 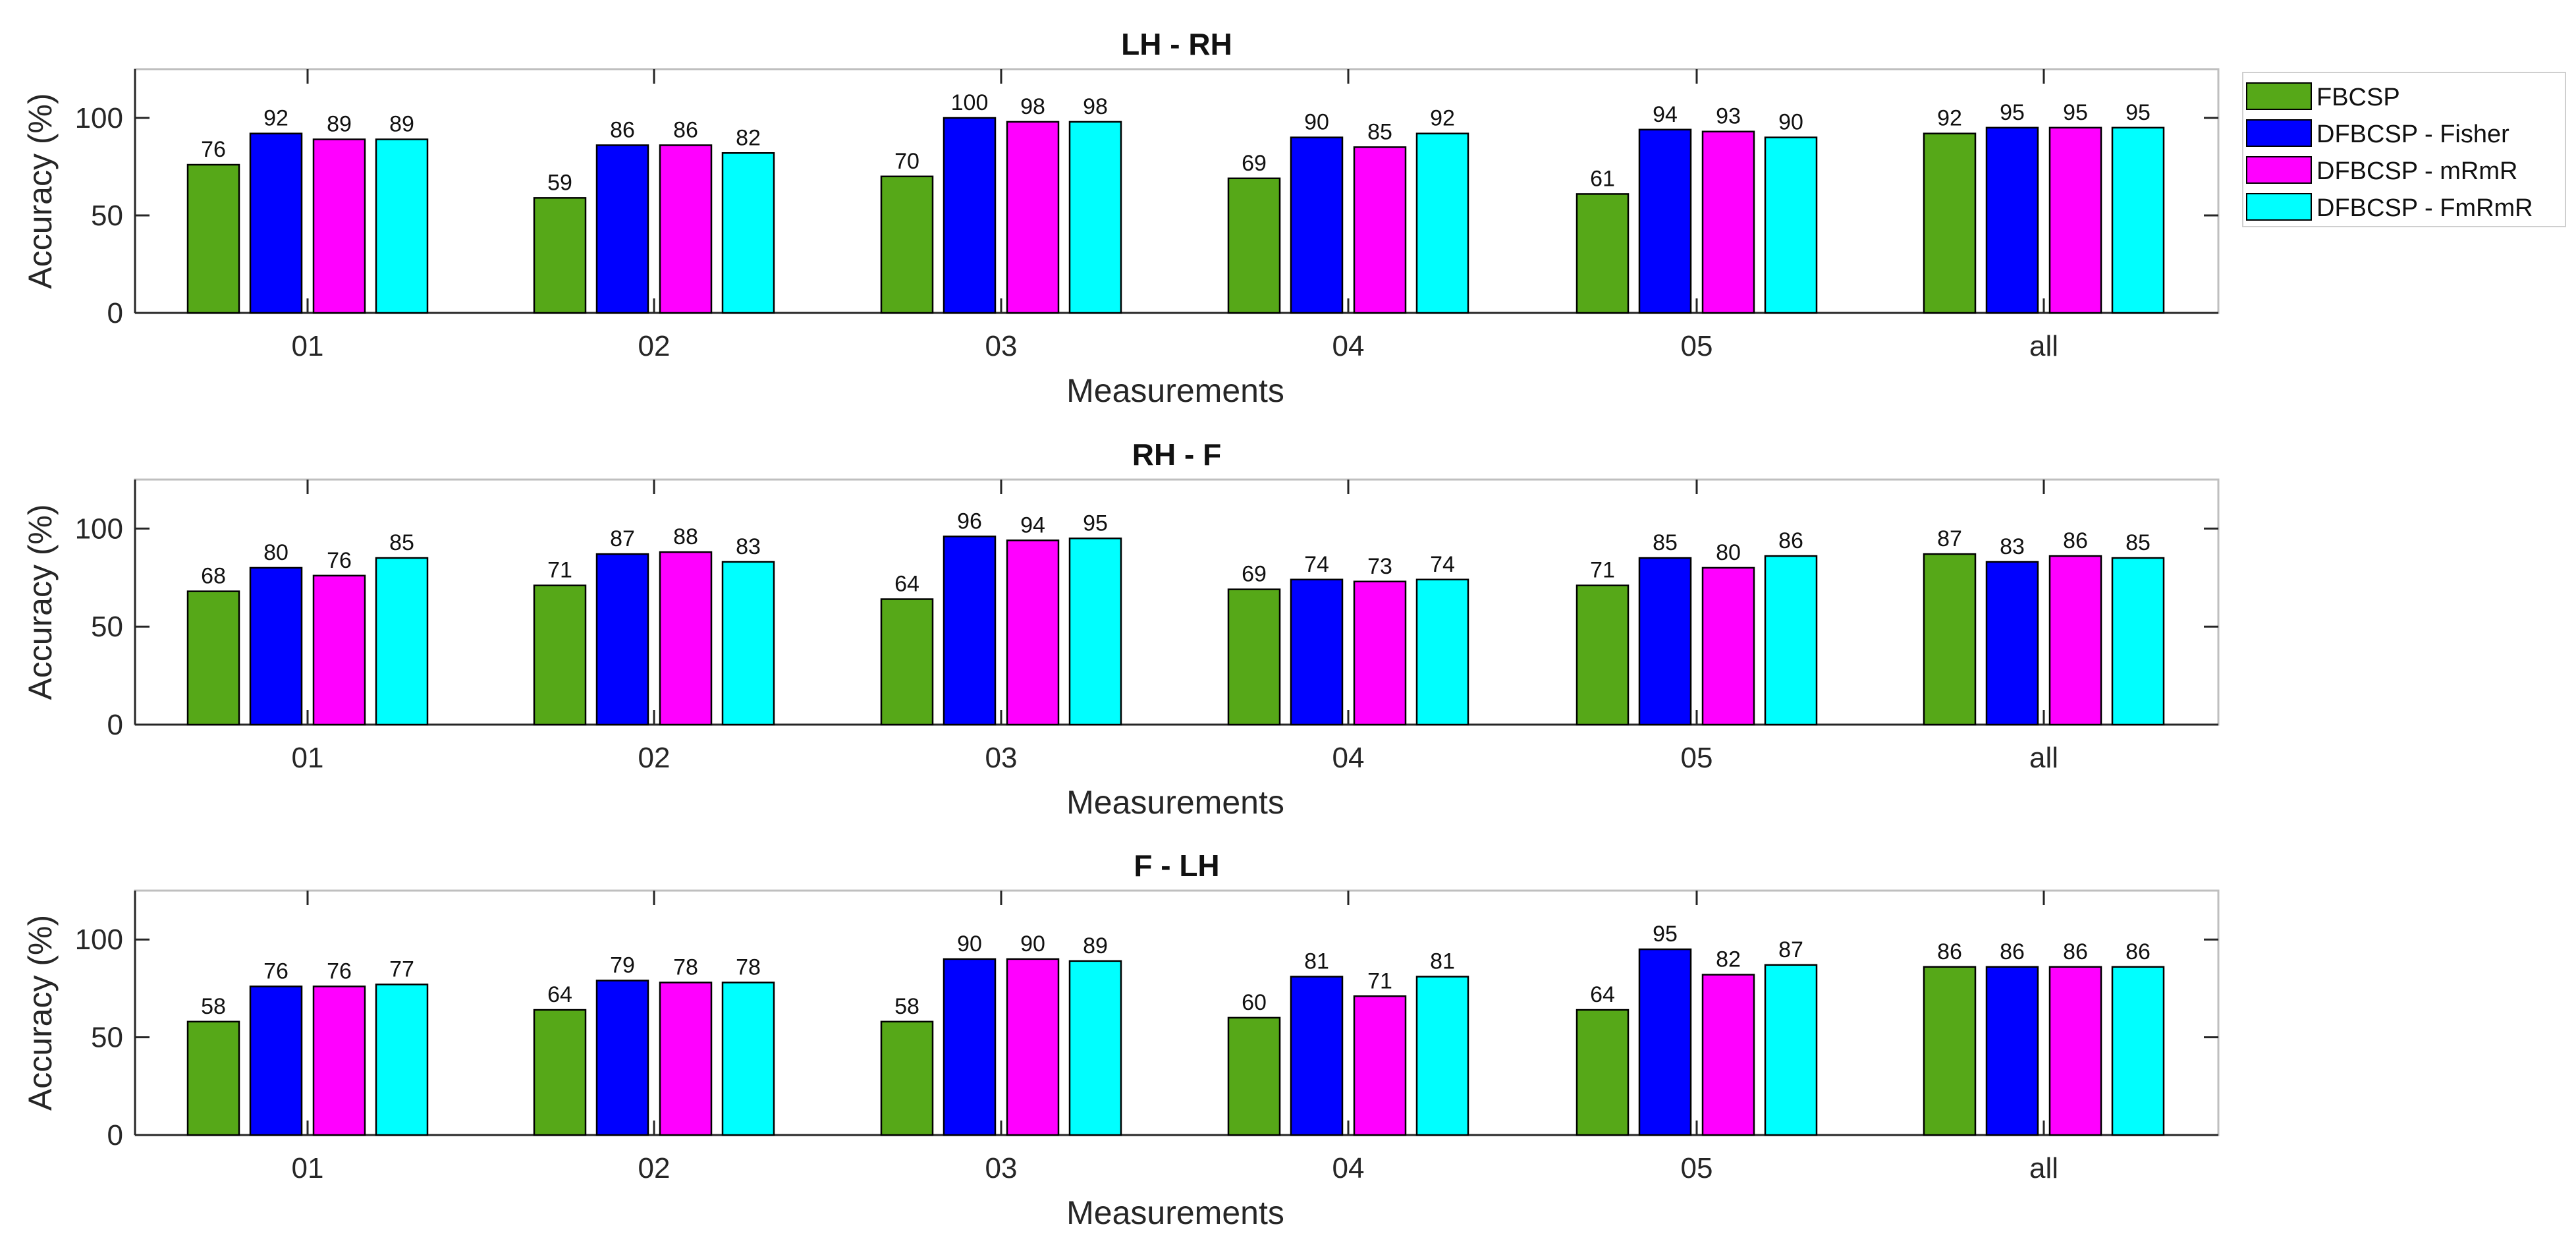 I want to click on data-label: 88, so click(x=685, y=536).